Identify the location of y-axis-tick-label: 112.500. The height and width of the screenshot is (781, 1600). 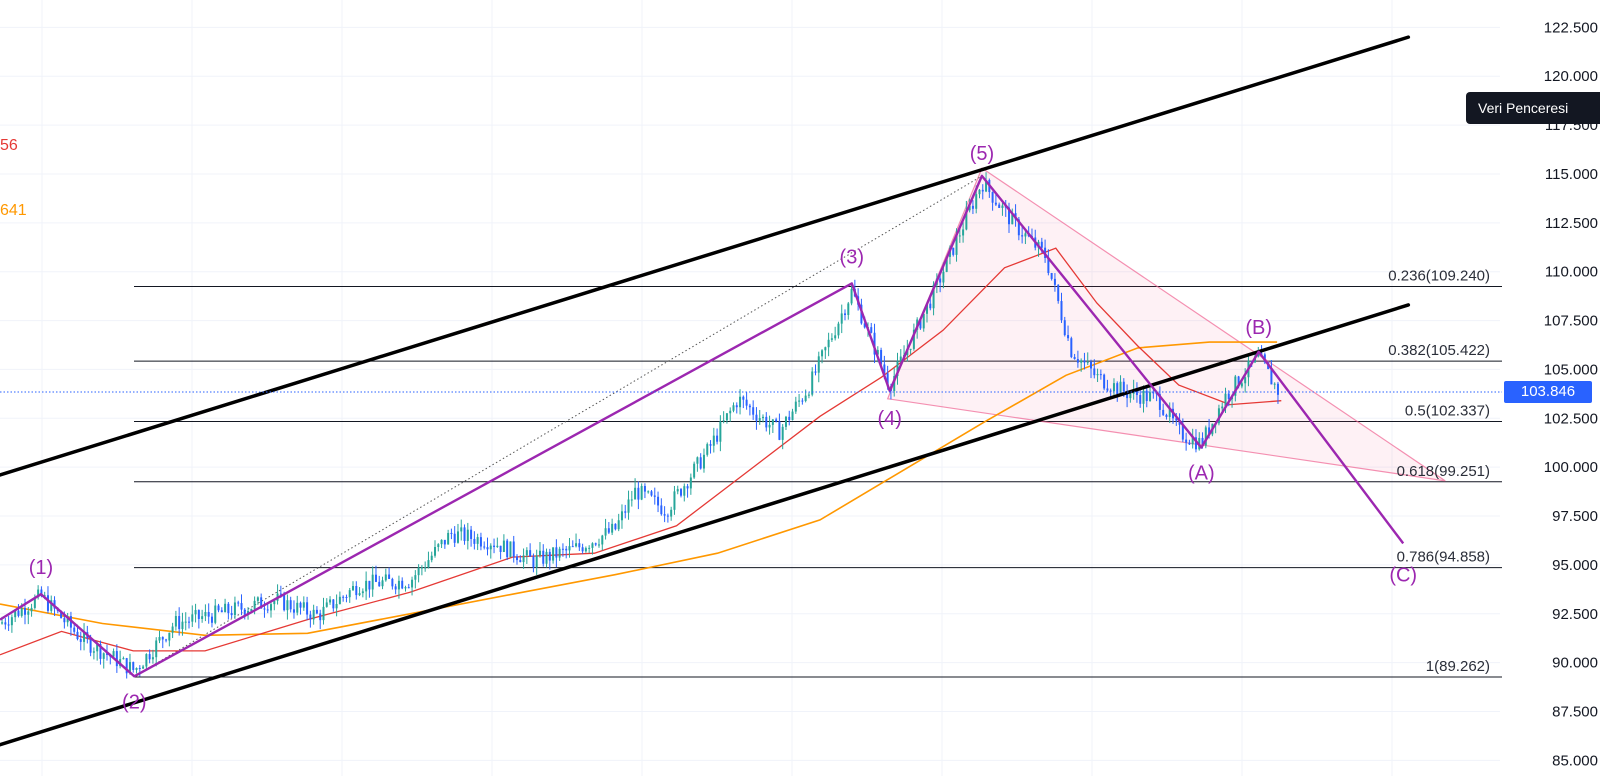
(1571, 223).